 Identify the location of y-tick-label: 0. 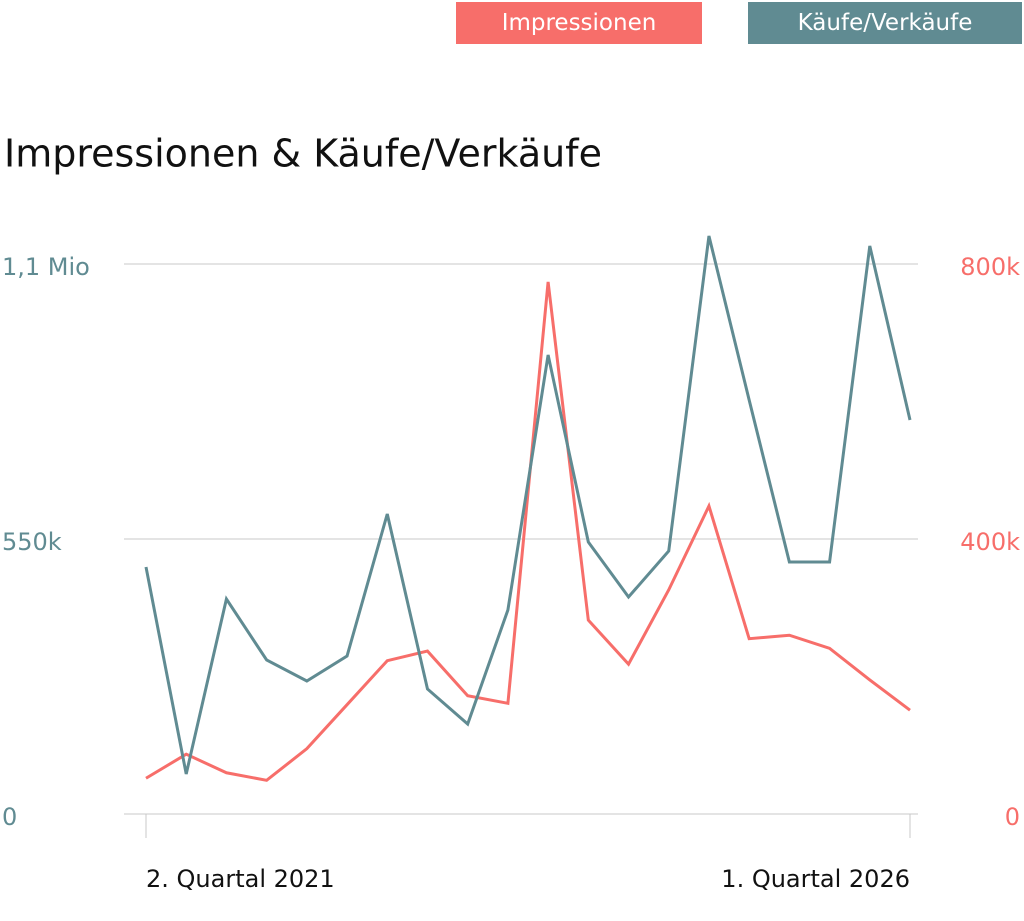
(9, 817).